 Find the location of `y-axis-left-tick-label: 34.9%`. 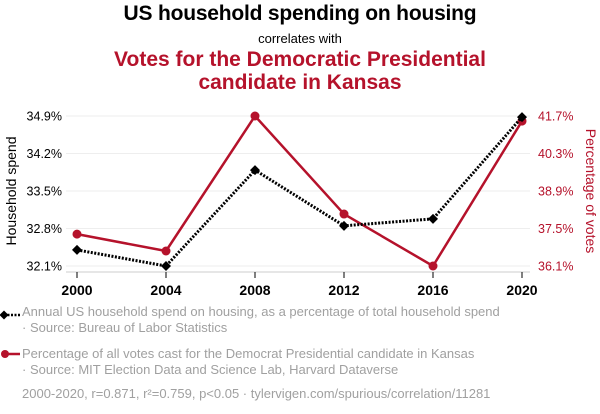

y-axis-left-tick-label: 34.9% is located at coordinates (44, 117).